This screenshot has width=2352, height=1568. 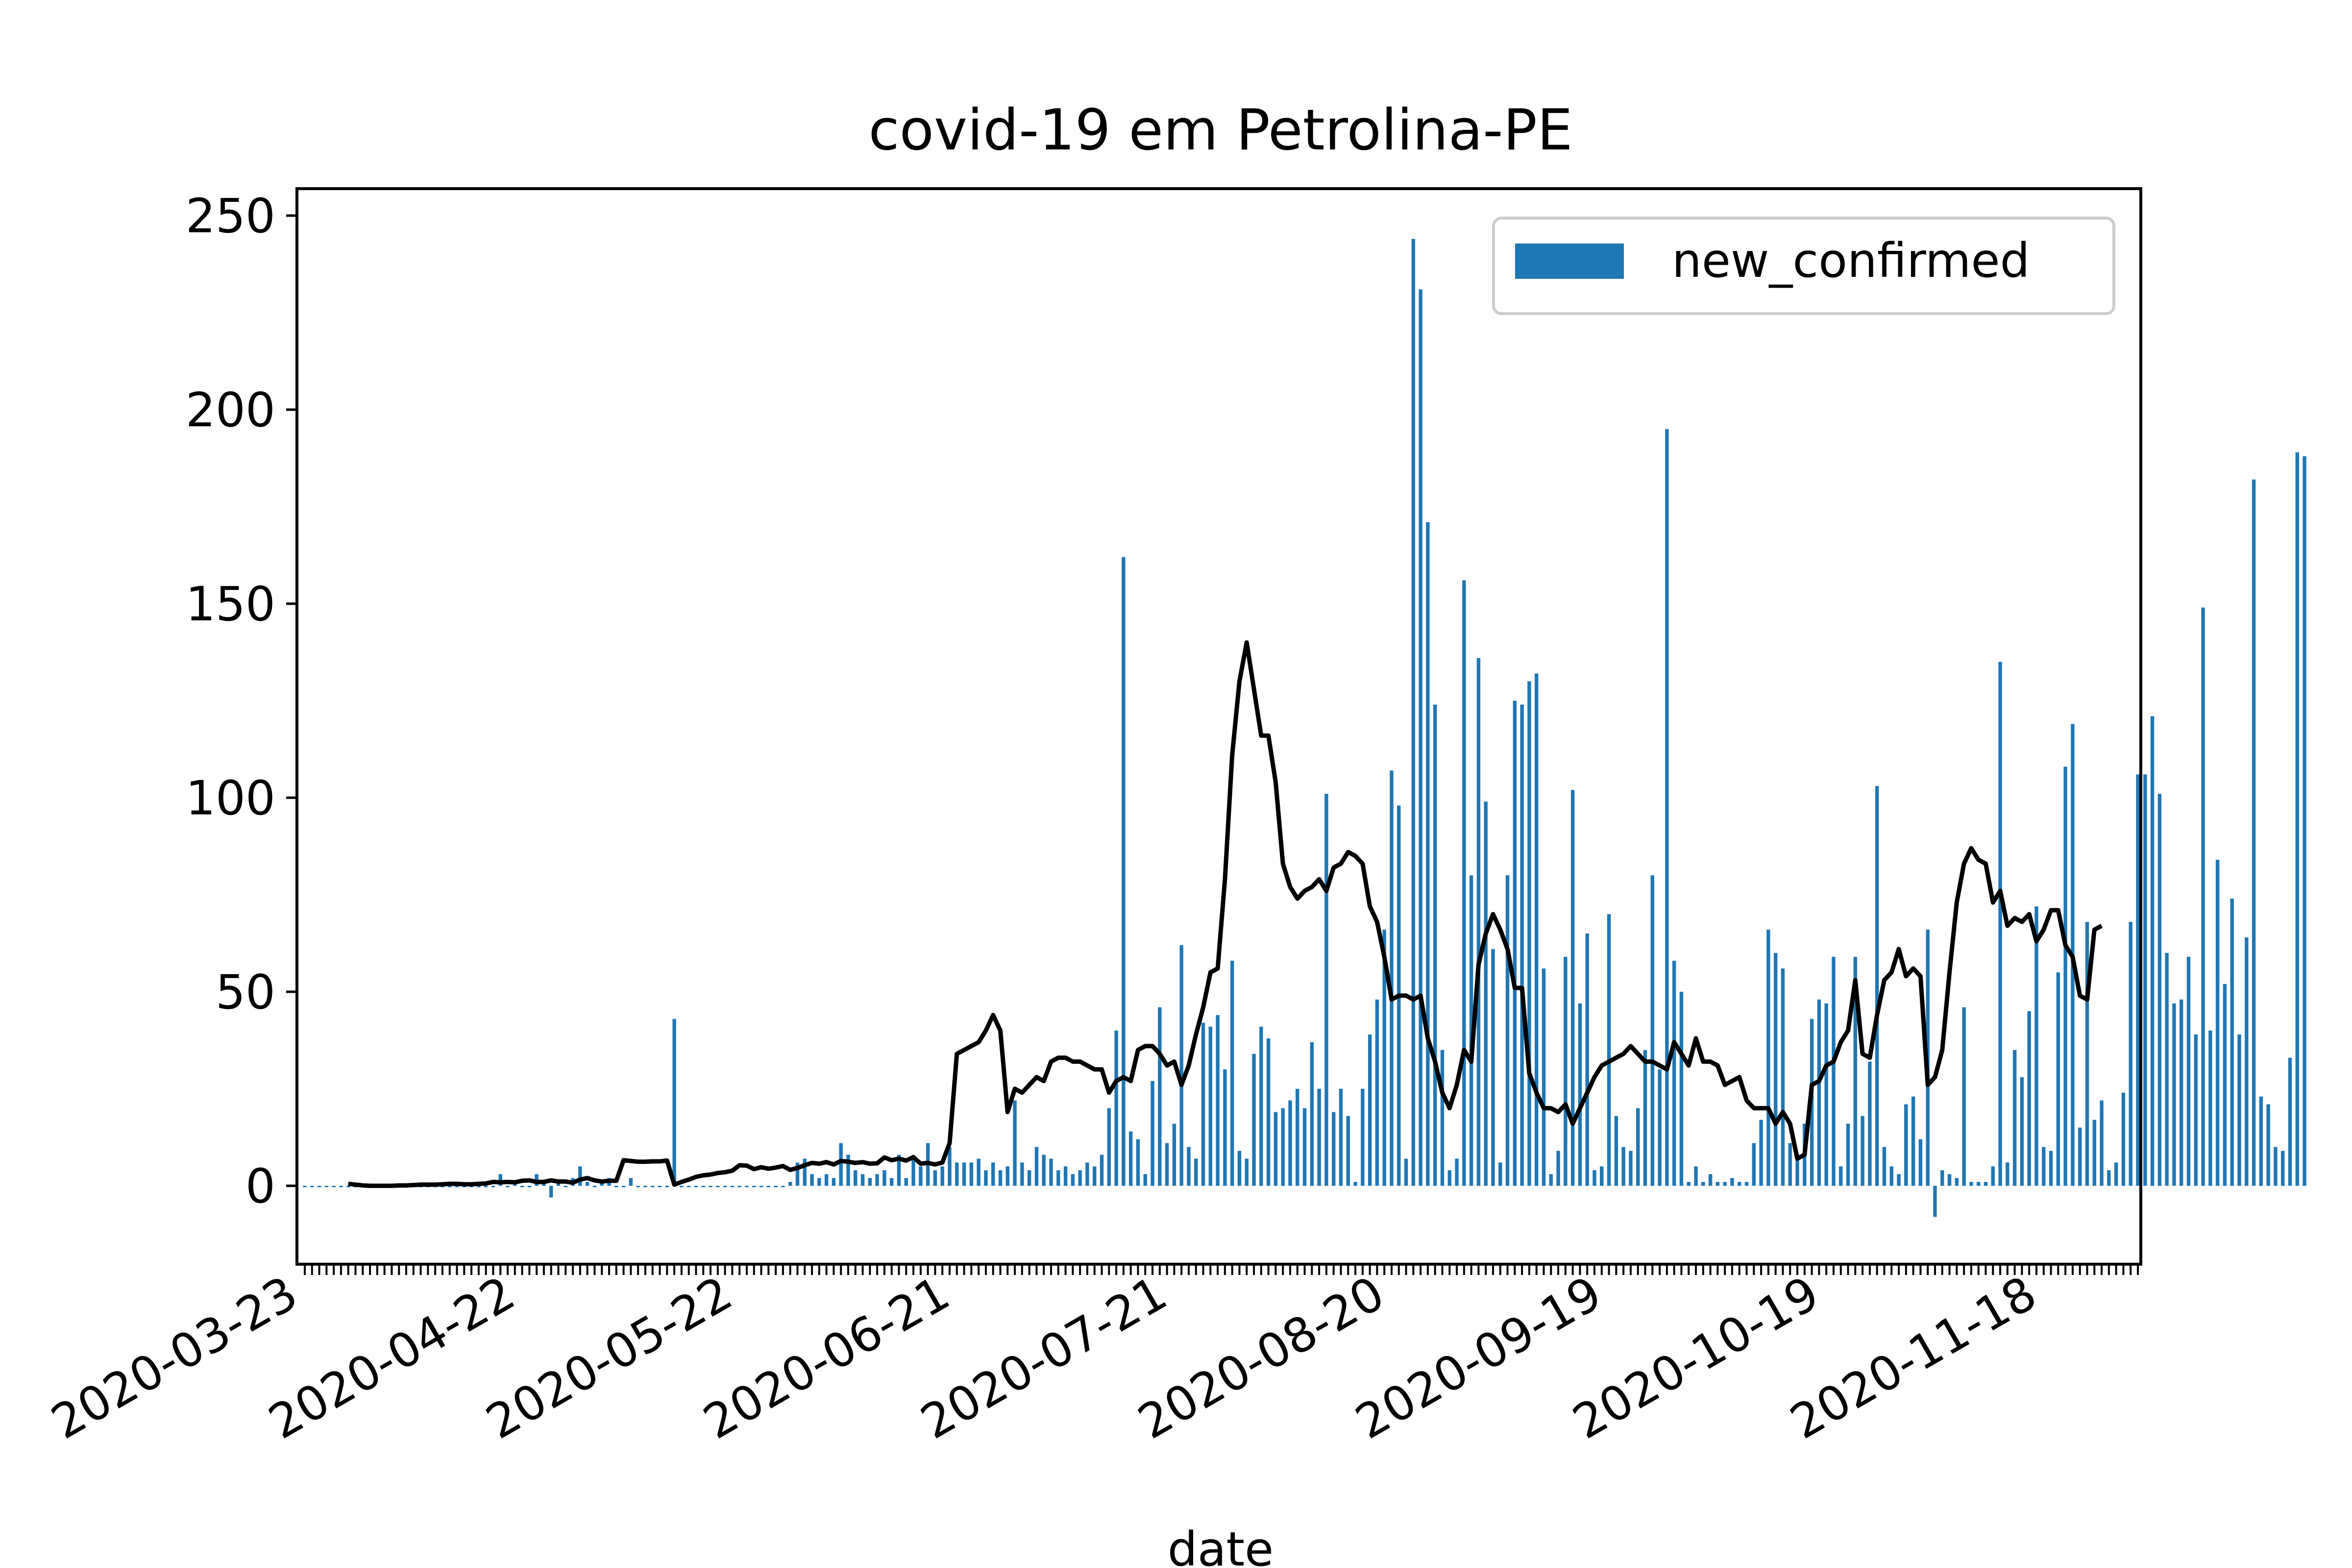 What do you see at coordinates (1803, 266) in the screenshot?
I see `legend: new_confirmed` at bounding box center [1803, 266].